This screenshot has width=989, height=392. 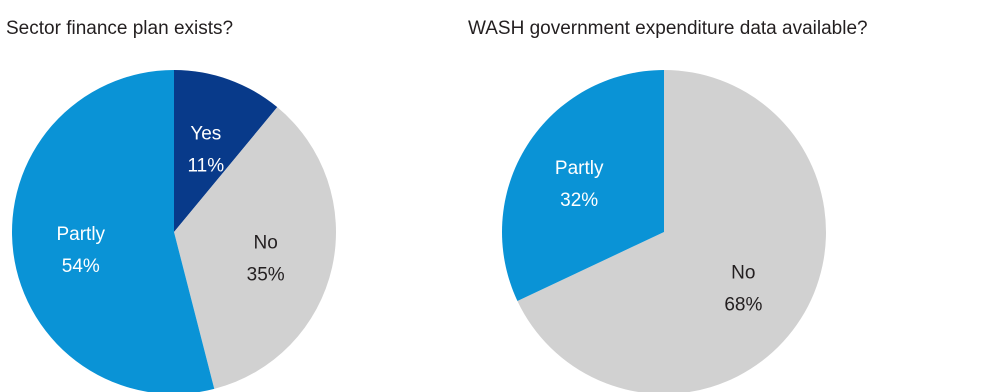 I want to click on pie-label-yes: Yes 11%, so click(x=206, y=150).